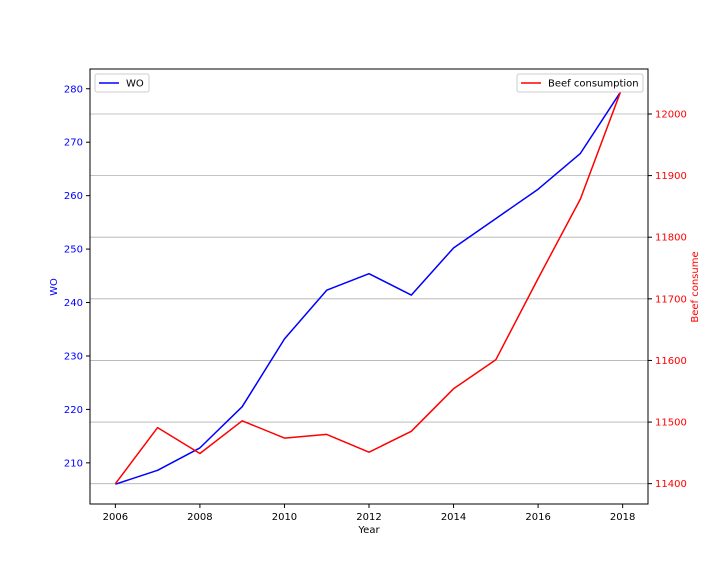 The image size is (720, 576). Describe the element at coordinates (671, 299) in the screenshot. I see `right-y-tick-label: 11700` at that location.